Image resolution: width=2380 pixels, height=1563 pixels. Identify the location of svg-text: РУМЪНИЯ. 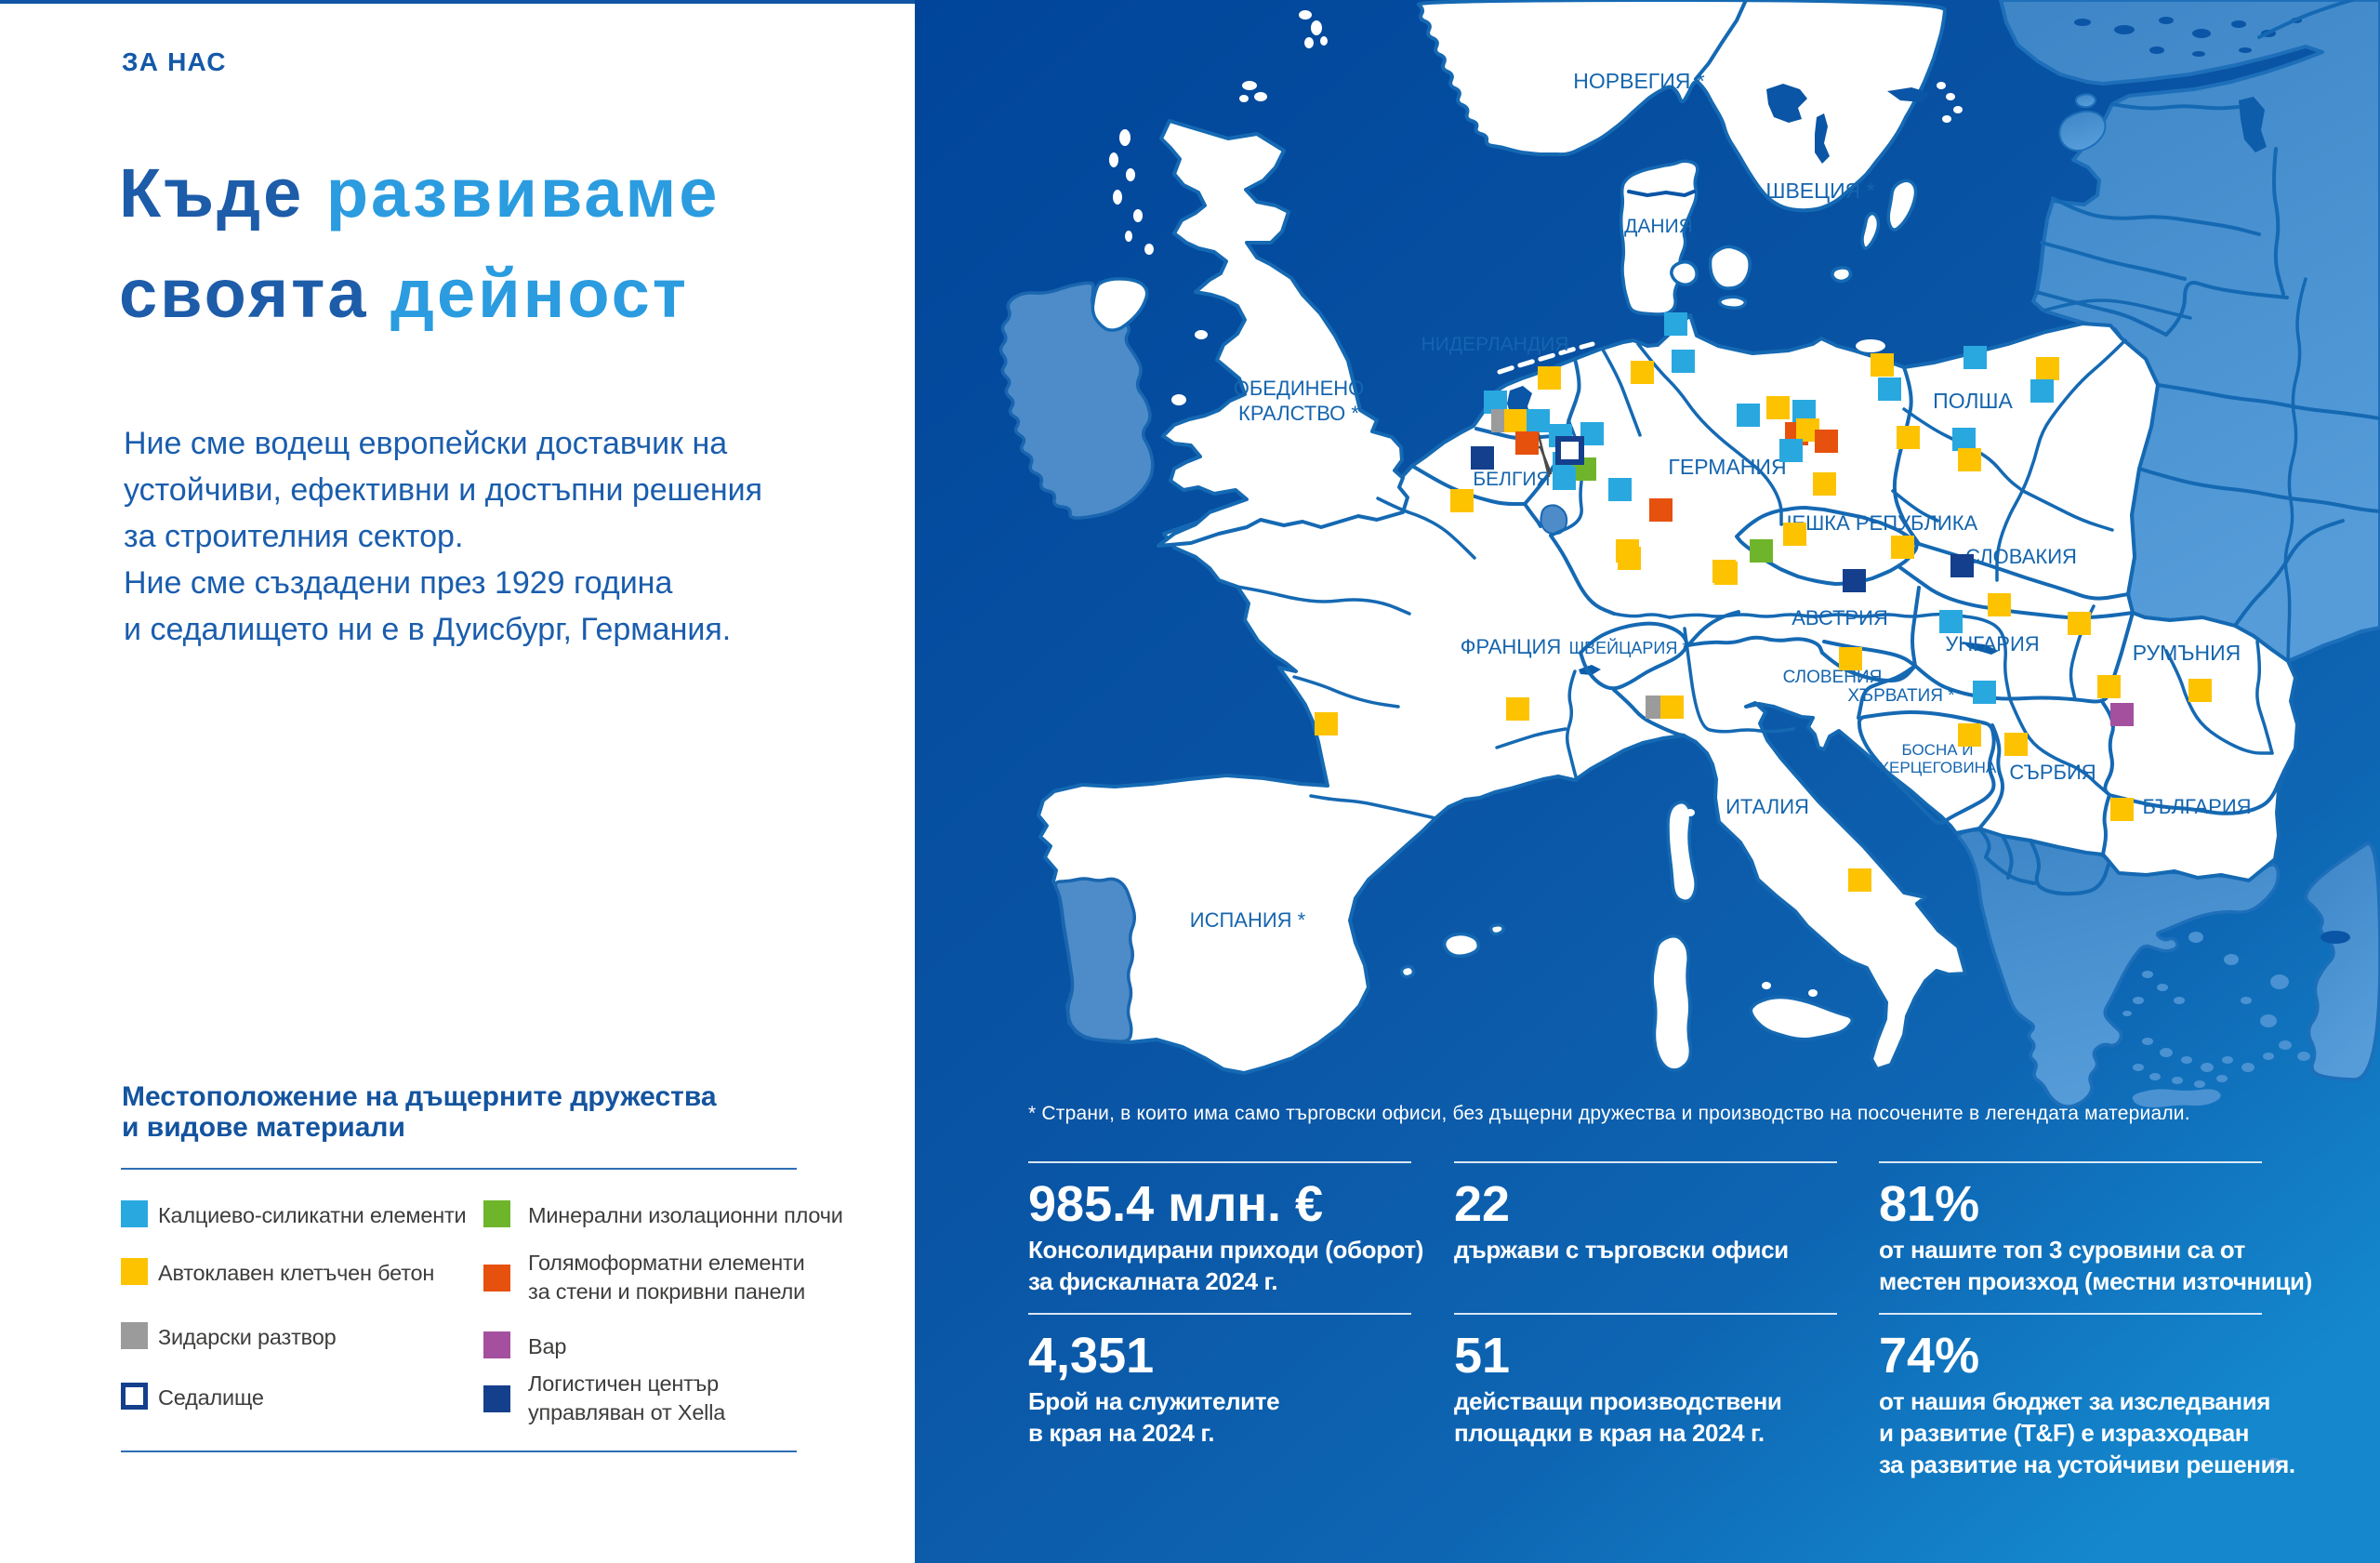
(2187, 653).